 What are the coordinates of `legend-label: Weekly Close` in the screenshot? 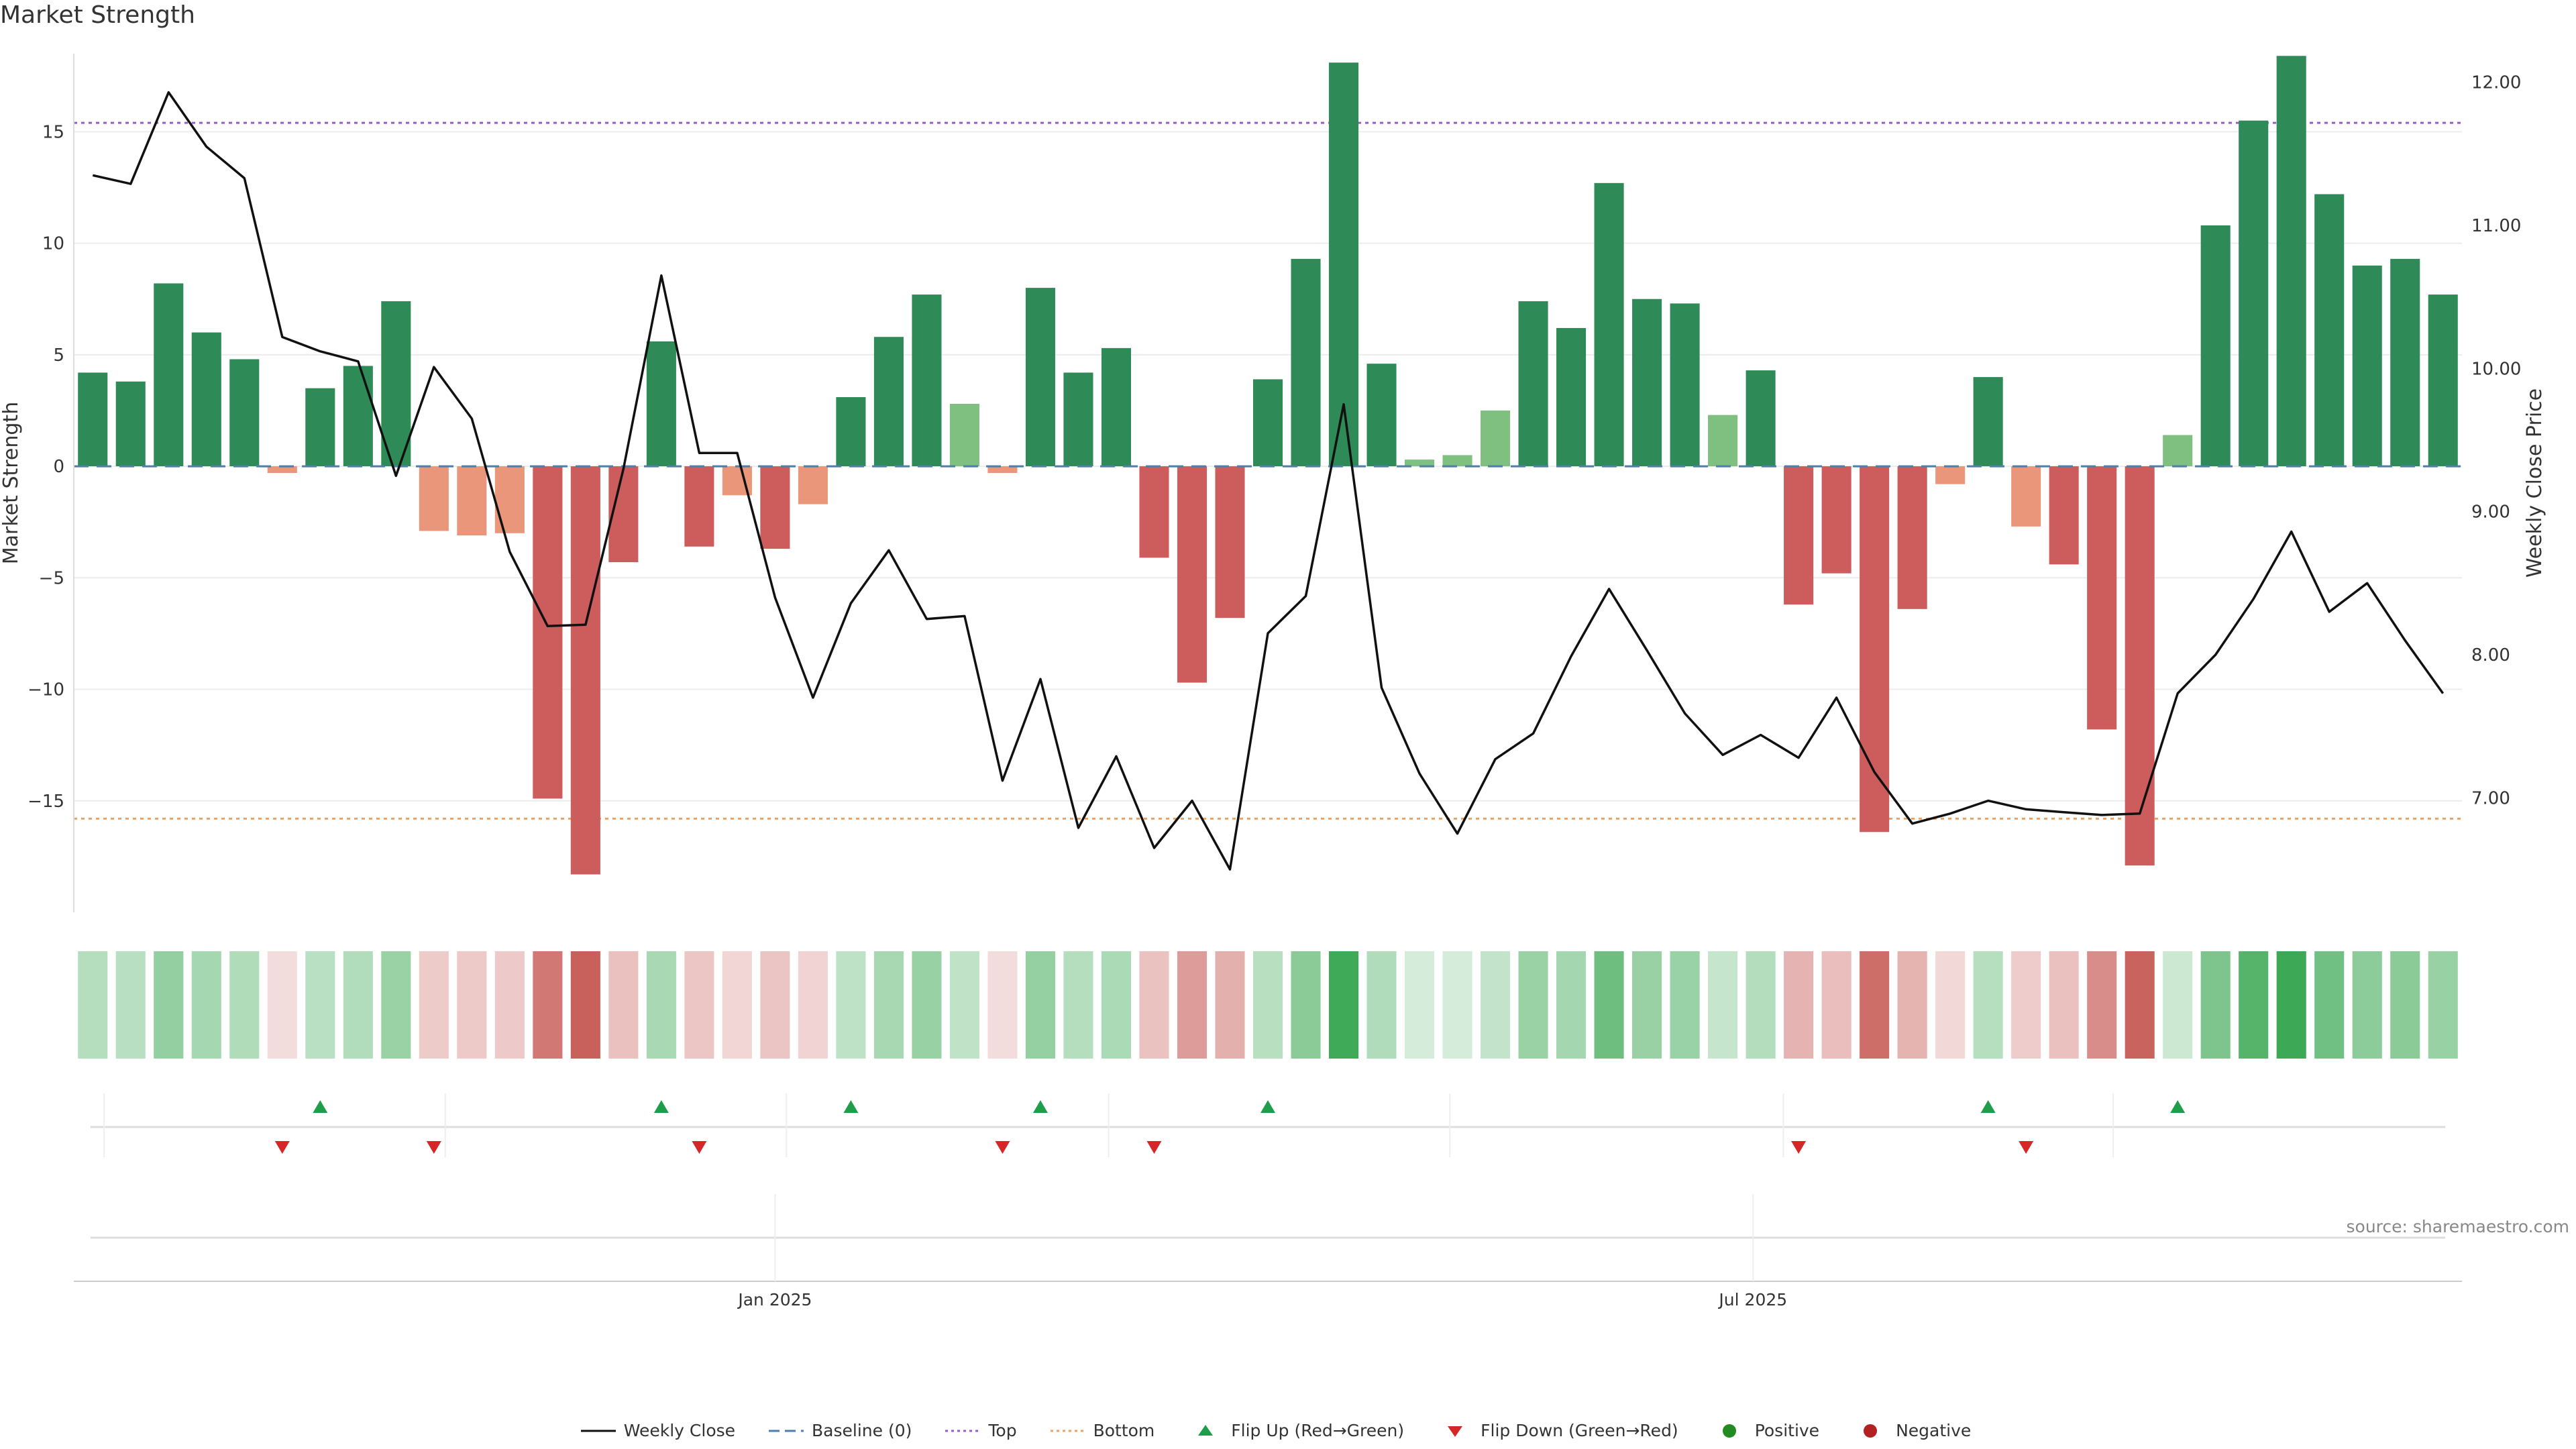 It's located at (679, 1430).